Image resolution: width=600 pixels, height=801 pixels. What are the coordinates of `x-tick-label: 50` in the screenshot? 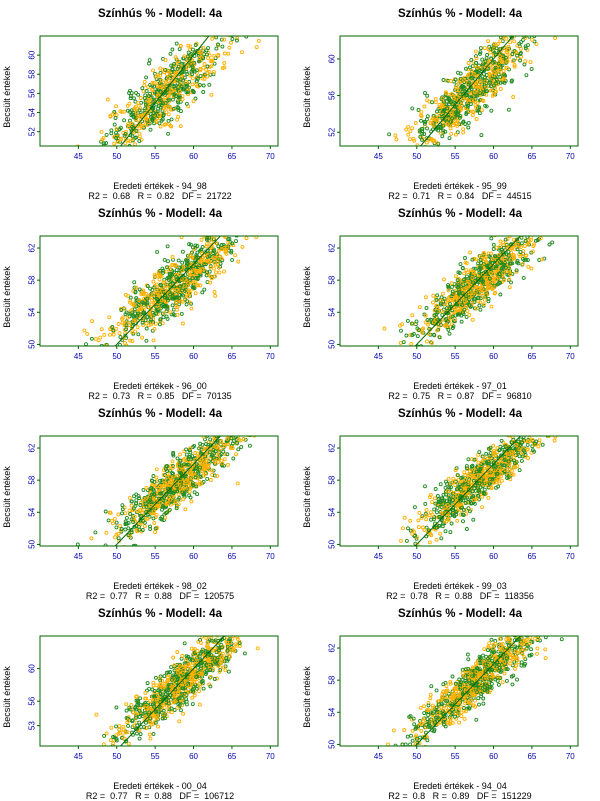 It's located at (416, 156).